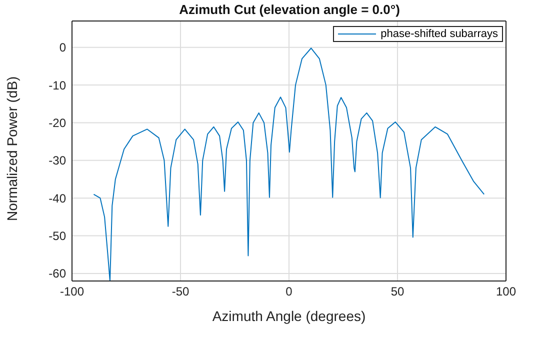 The height and width of the screenshot is (337, 560). What do you see at coordinates (181, 291) in the screenshot?
I see `x-tick-label: -50` at bounding box center [181, 291].